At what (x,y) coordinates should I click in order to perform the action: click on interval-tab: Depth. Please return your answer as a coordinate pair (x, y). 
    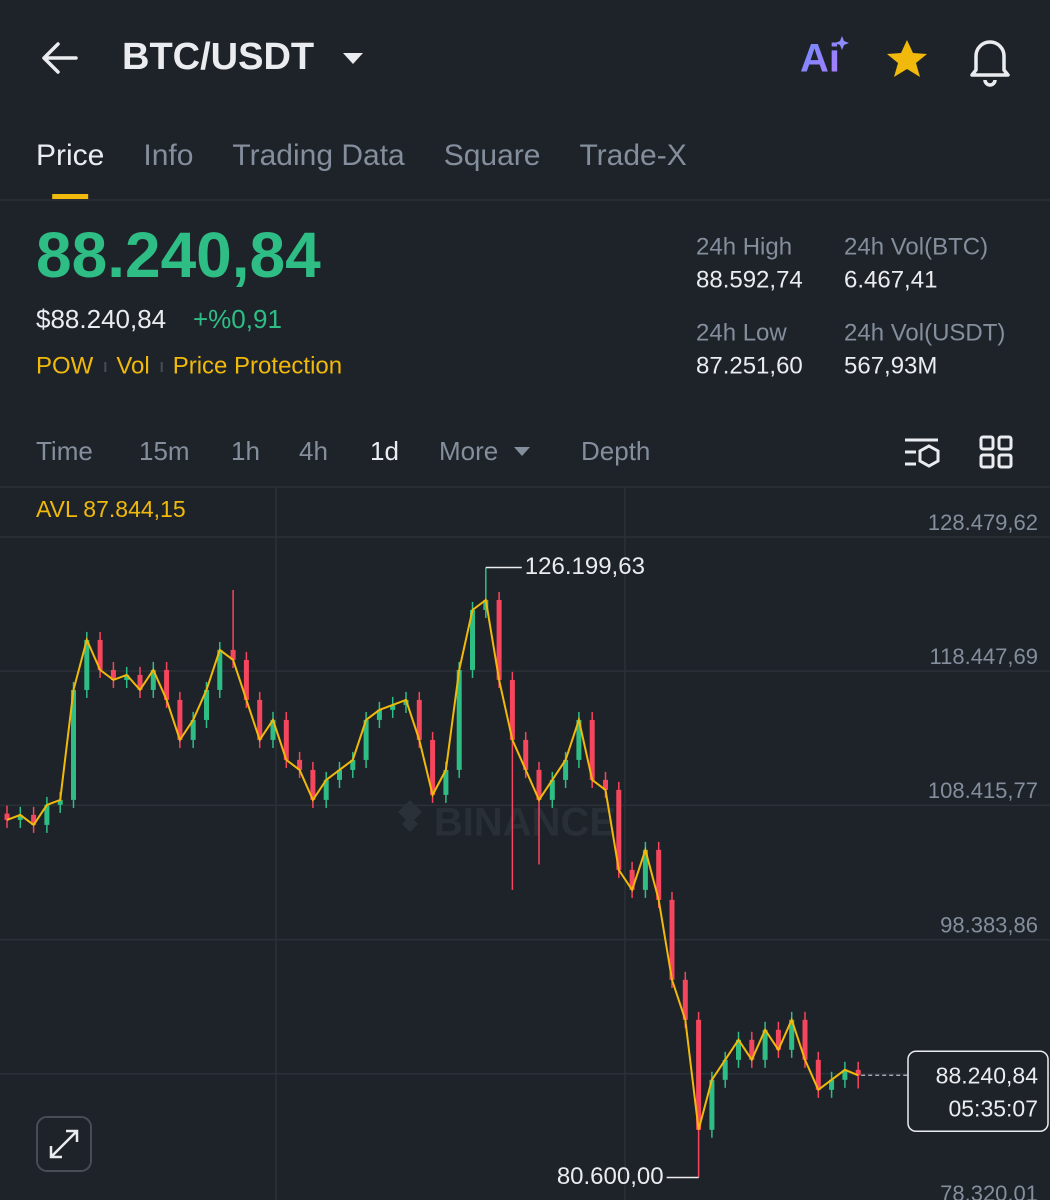
    Looking at the image, I should click on (615, 451).